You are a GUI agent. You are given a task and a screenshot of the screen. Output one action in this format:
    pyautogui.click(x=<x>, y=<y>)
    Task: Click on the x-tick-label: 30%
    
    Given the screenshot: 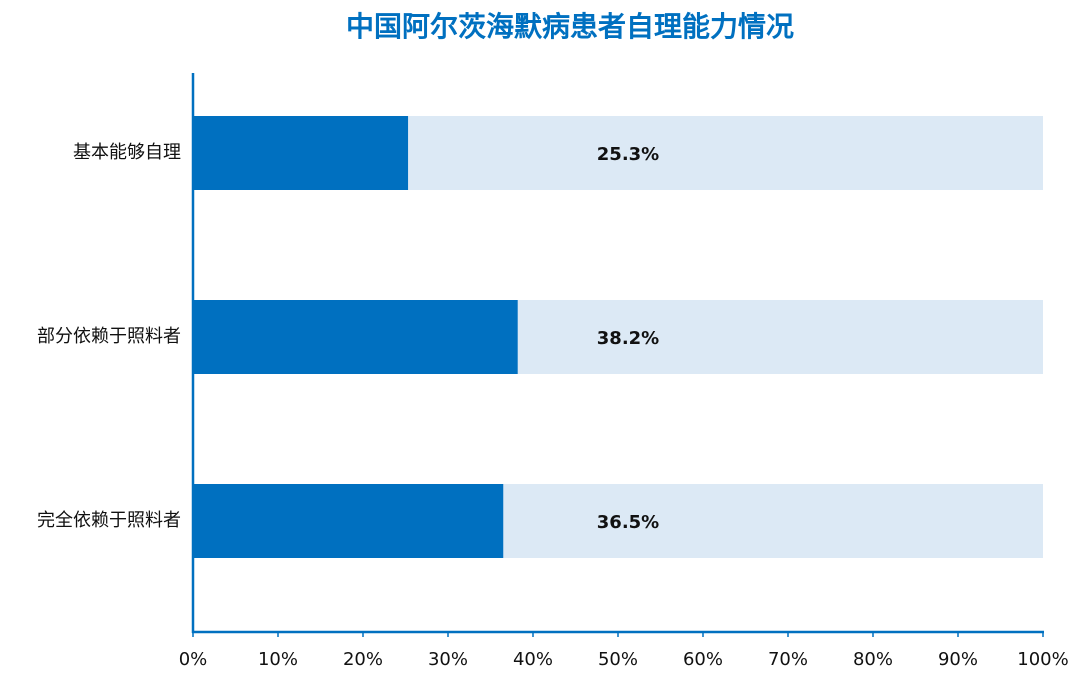 What is the action you would take?
    pyautogui.click(x=448, y=659)
    